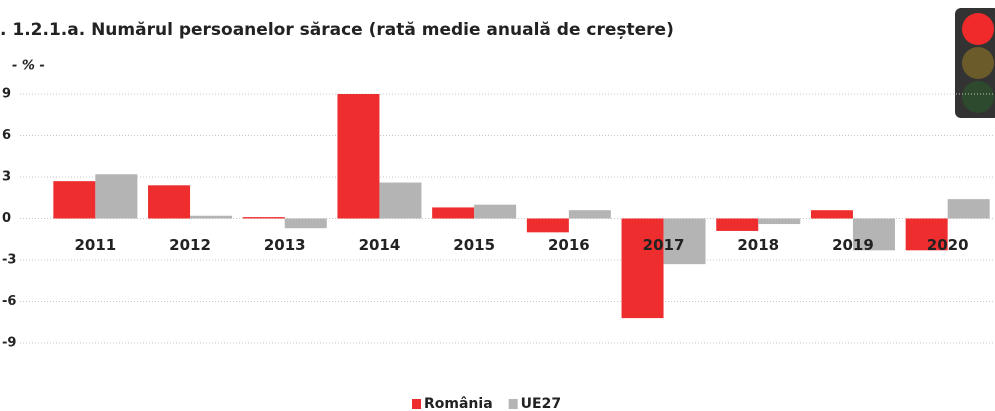 This screenshot has height=411, width=995. I want to click on unit-label: - % -, so click(28, 66).